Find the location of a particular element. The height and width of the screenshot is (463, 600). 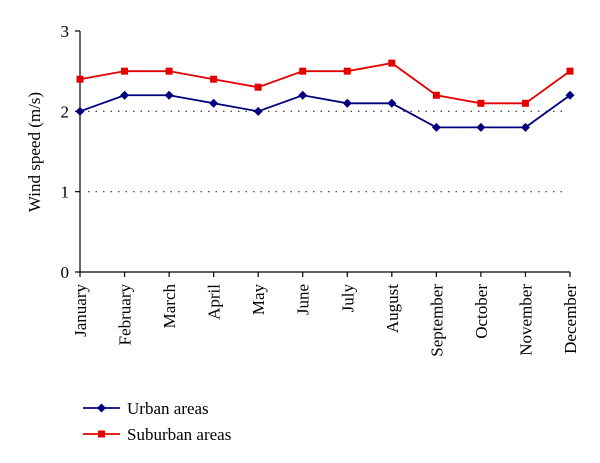

series-suburban-areas is located at coordinates (325, 83).